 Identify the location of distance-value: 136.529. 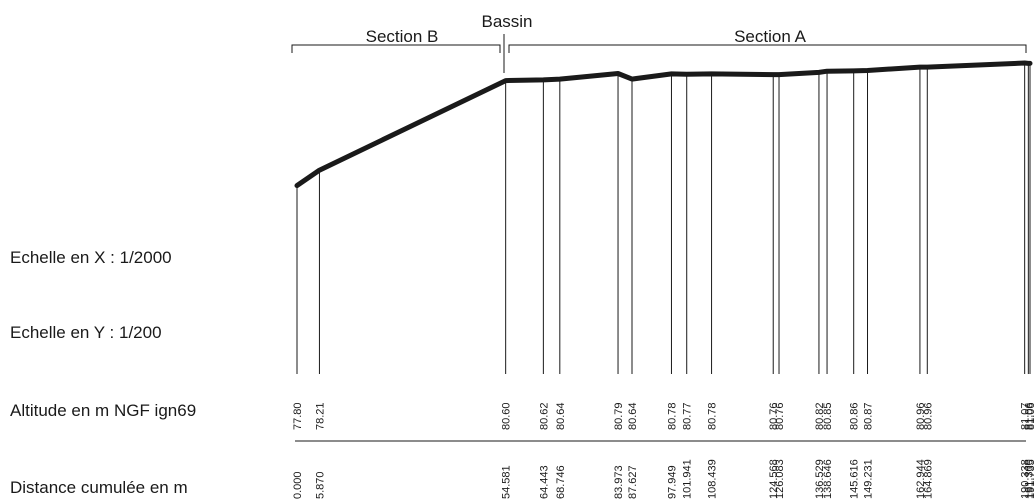
(820, 479).